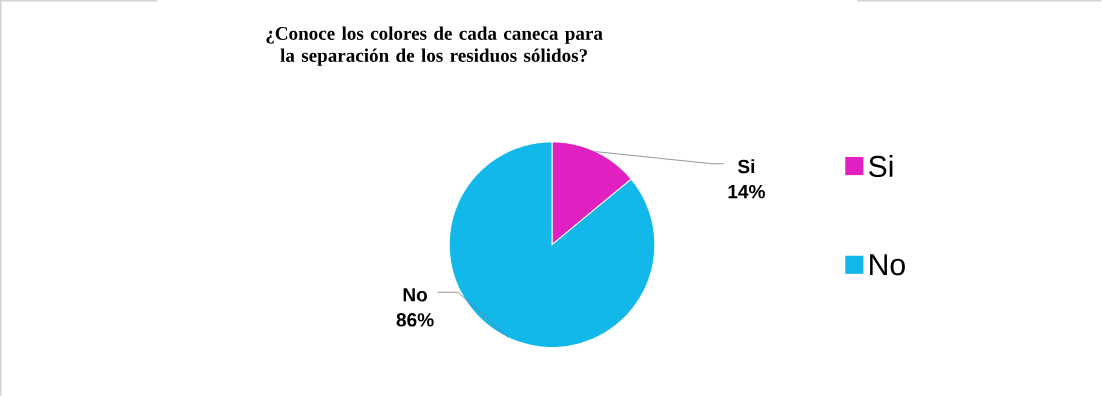 The image size is (1102, 397). I want to click on slice-label: No, so click(415, 295).